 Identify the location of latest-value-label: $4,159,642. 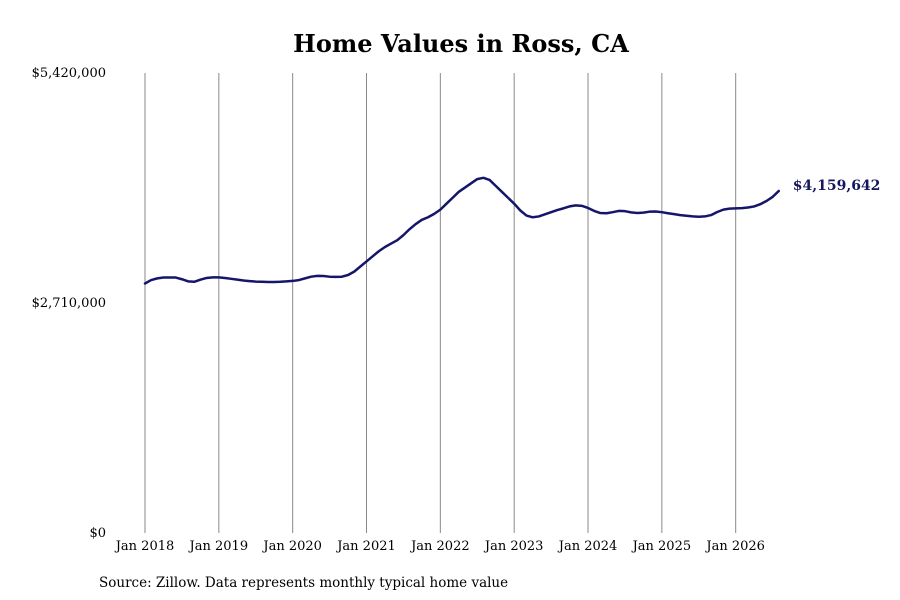
(837, 186).